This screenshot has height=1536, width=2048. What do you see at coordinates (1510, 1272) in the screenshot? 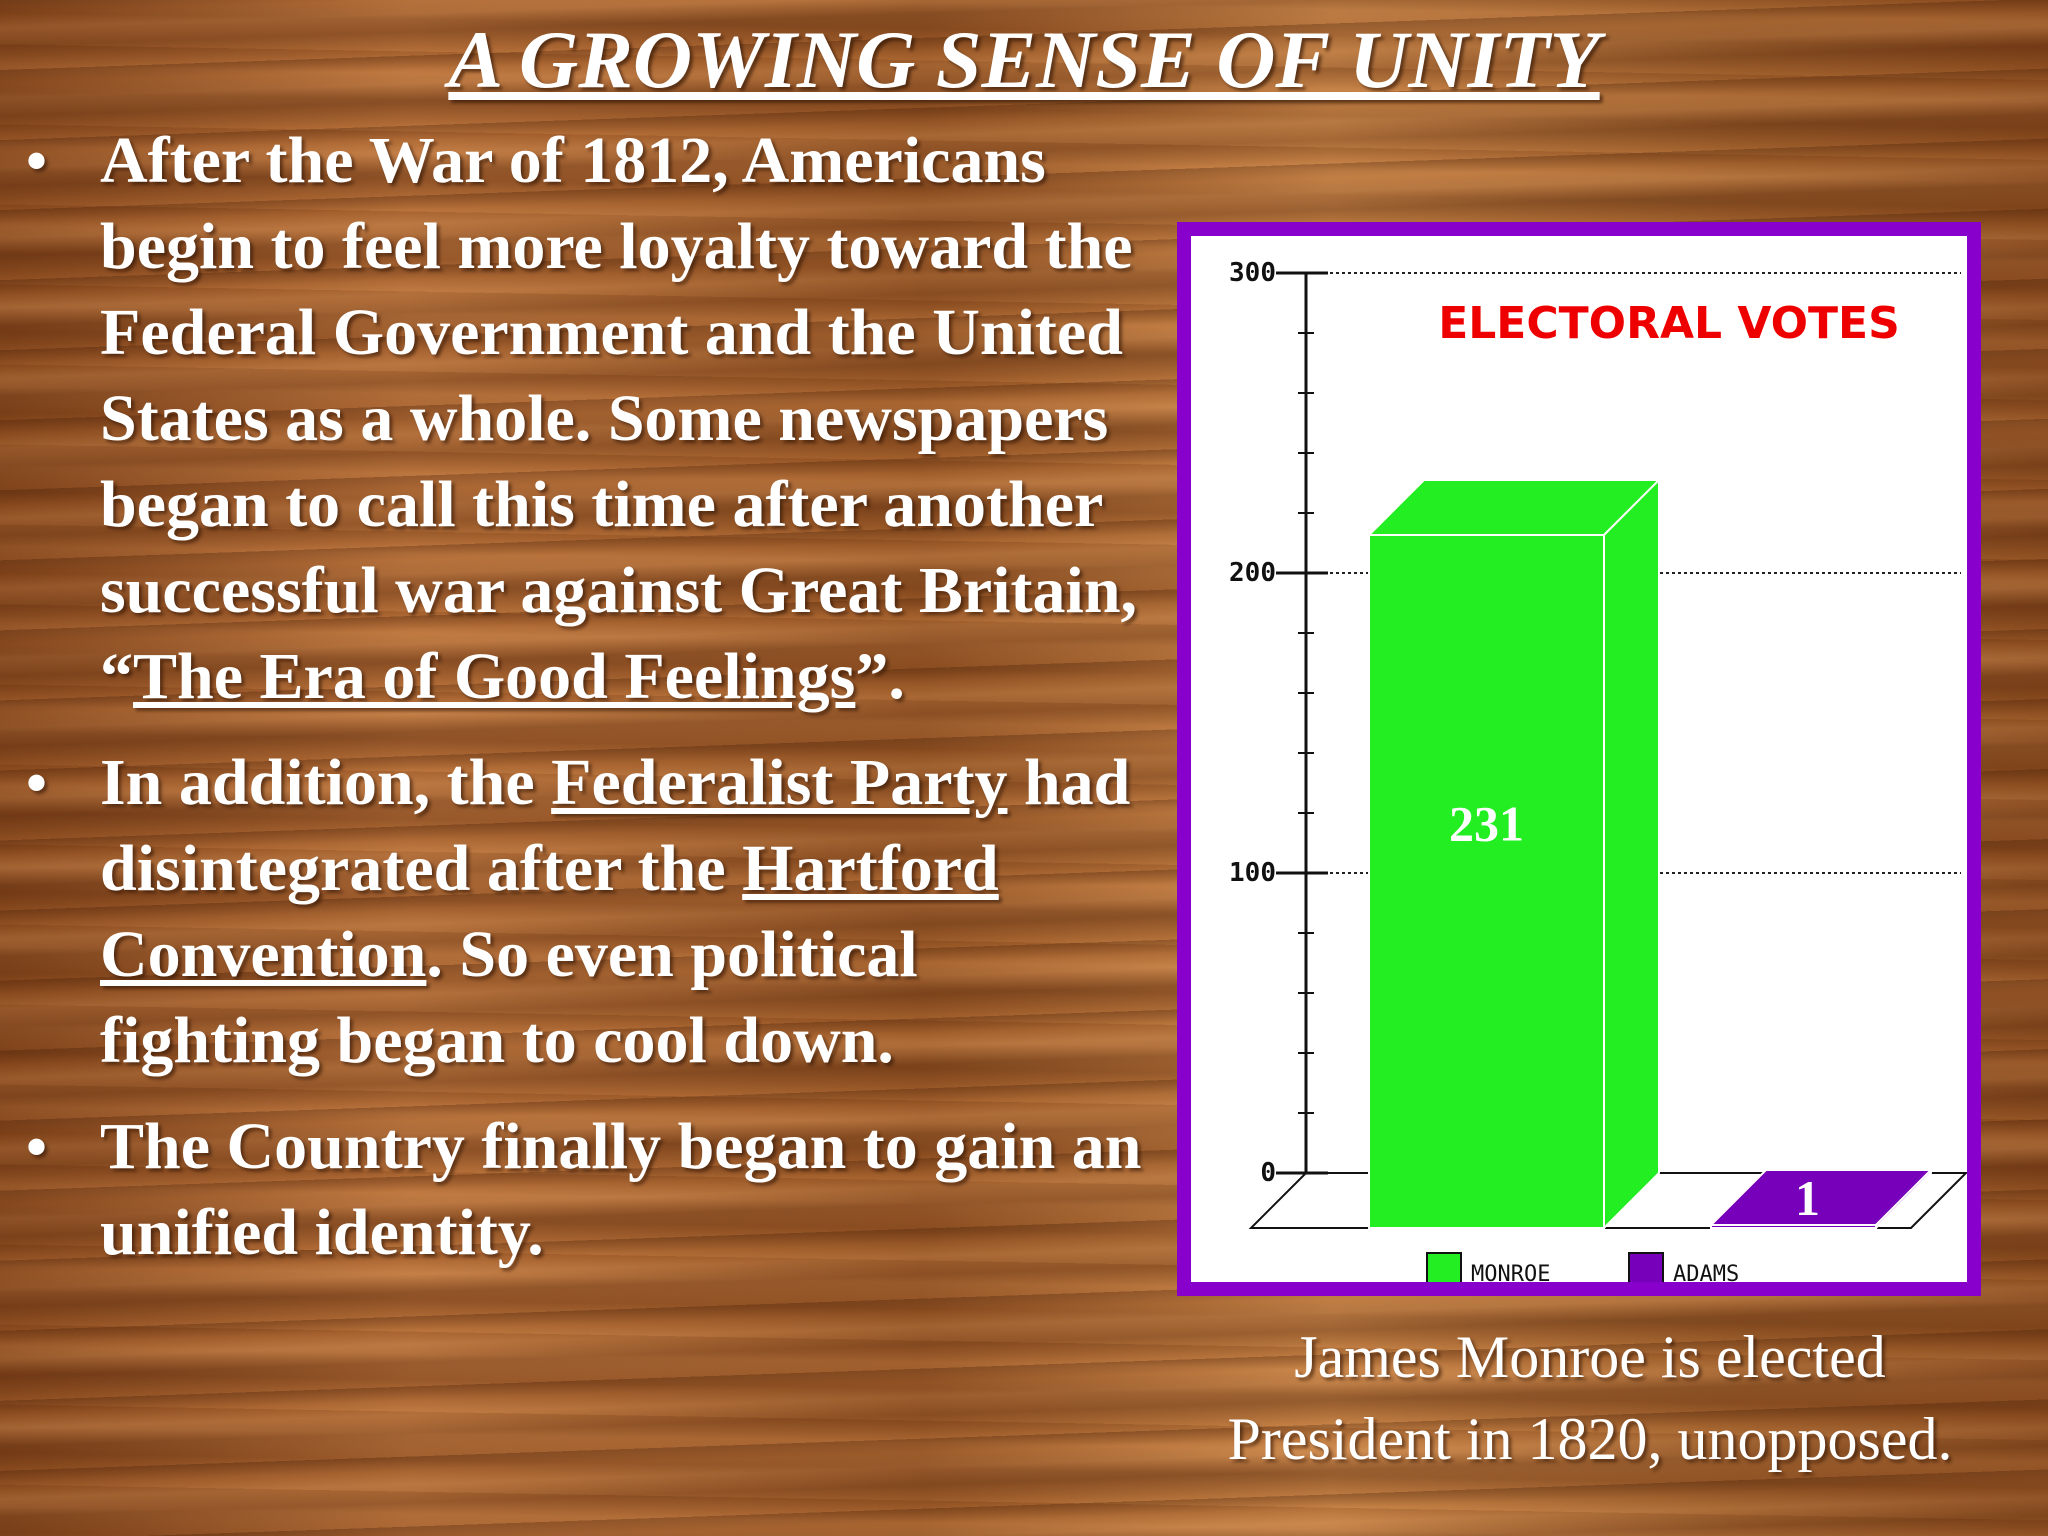
I see `legend-label-monroe: MONROE` at bounding box center [1510, 1272].